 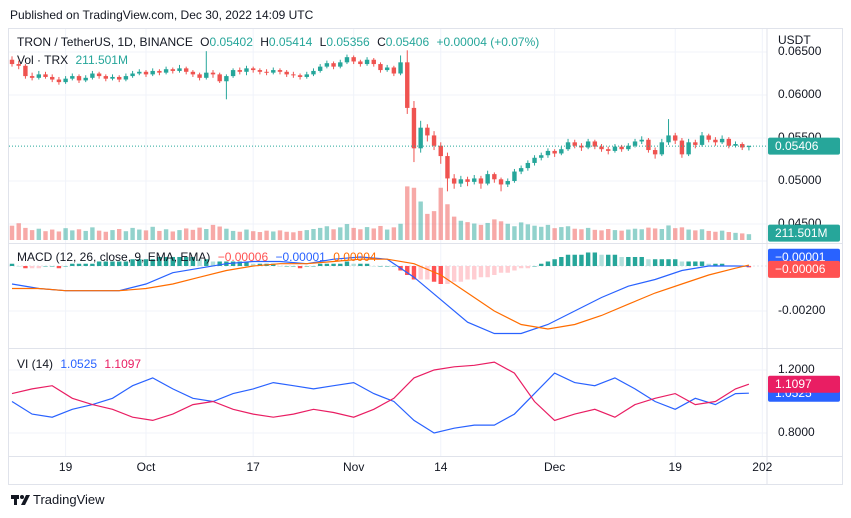 What do you see at coordinates (488, 42) in the screenshot?
I see `price-change: +0.00004 (+0.07%)` at bounding box center [488, 42].